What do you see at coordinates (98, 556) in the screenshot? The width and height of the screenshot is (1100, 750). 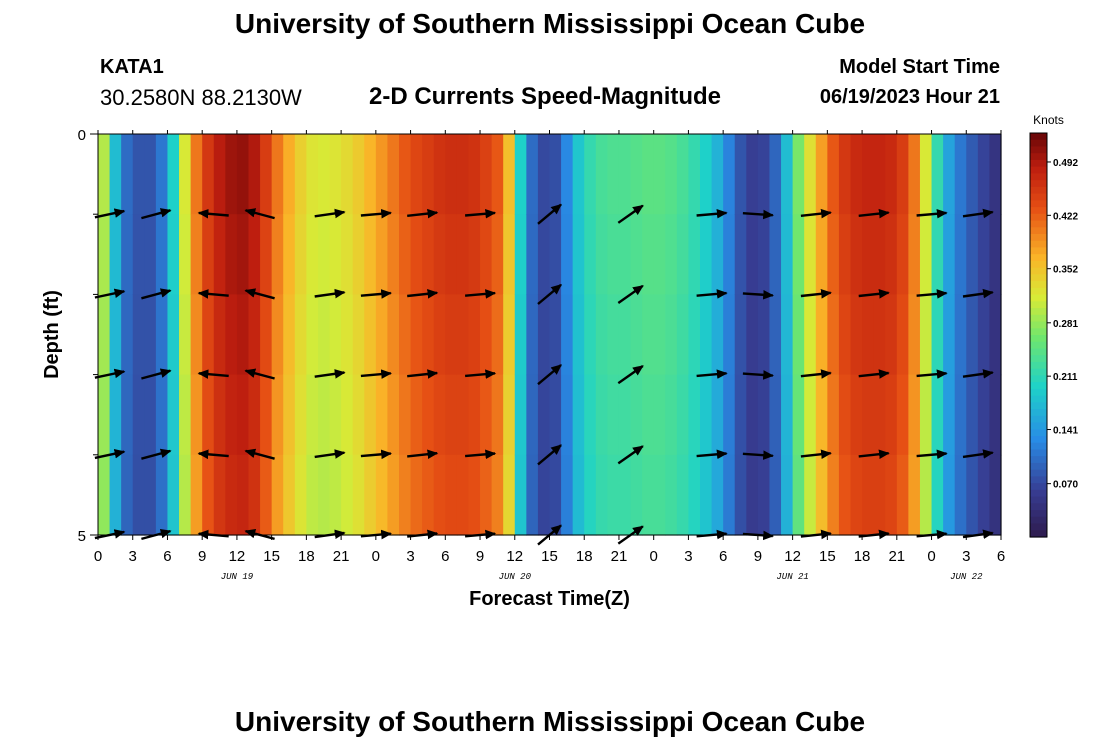 I see `x-tick-label: 0` at bounding box center [98, 556].